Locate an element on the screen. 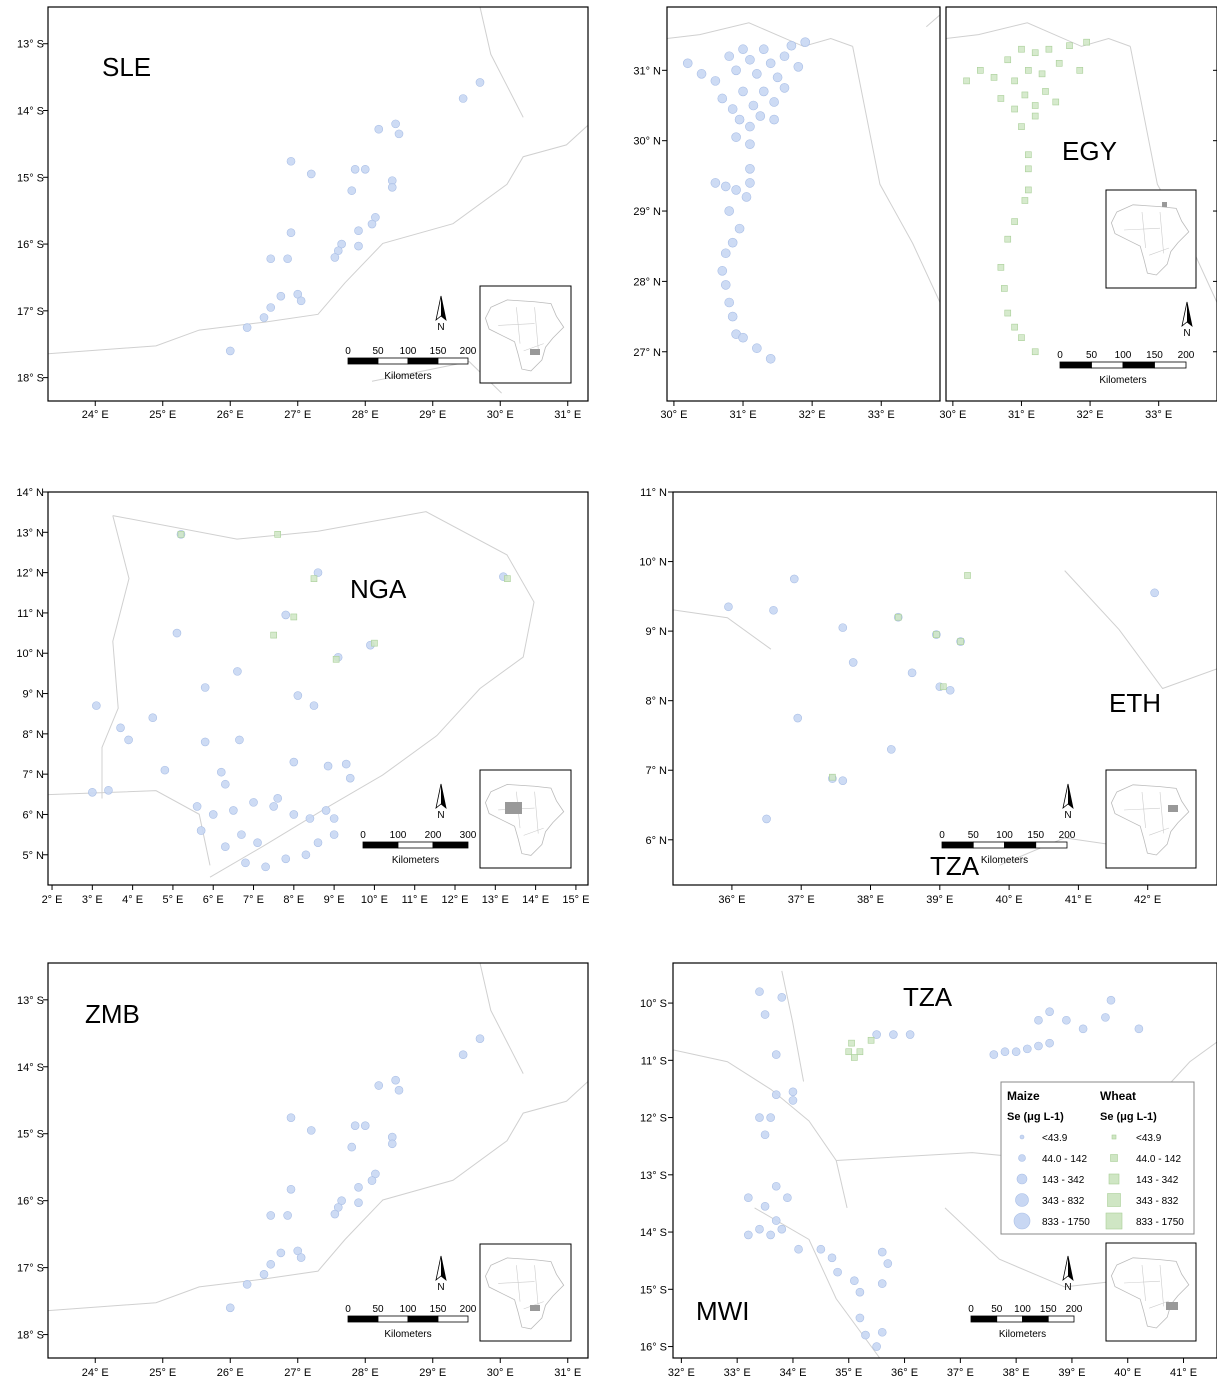 The image size is (1217, 1380). scale-tick-label: 100 is located at coordinates (1004, 835).